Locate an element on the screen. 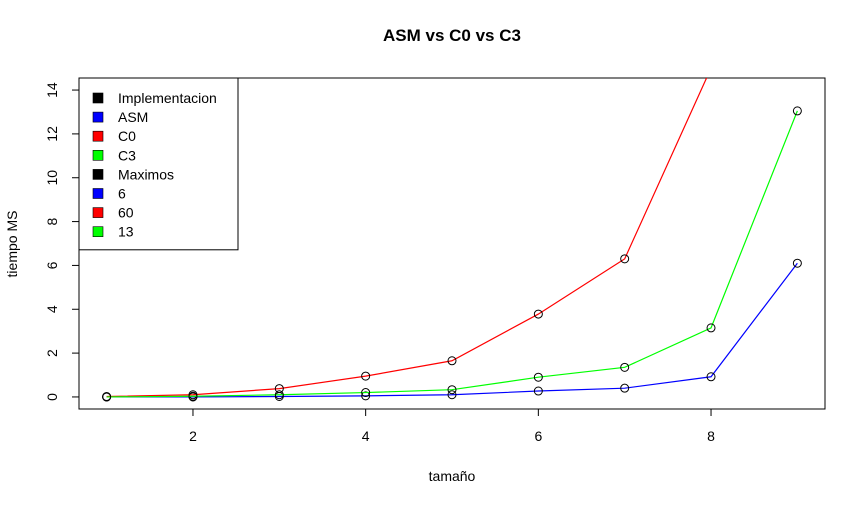 The height and width of the screenshot is (512, 866). legend: Implementacion ASM C0 C3 Maximos 6 60 13 is located at coordinates (158, 164).